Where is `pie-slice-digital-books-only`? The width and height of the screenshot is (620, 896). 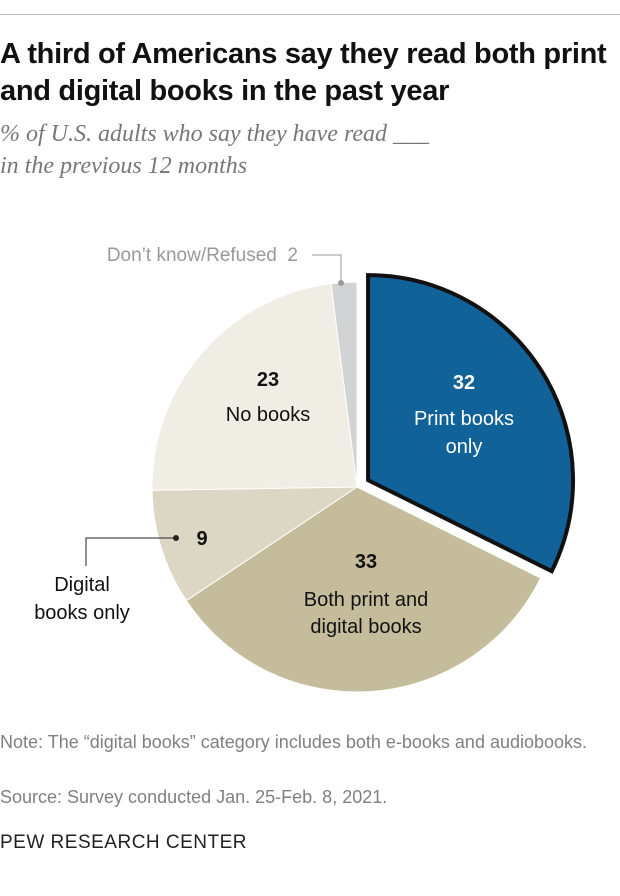 pie-slice-digital-books-only is located at coordinates (255, 544).